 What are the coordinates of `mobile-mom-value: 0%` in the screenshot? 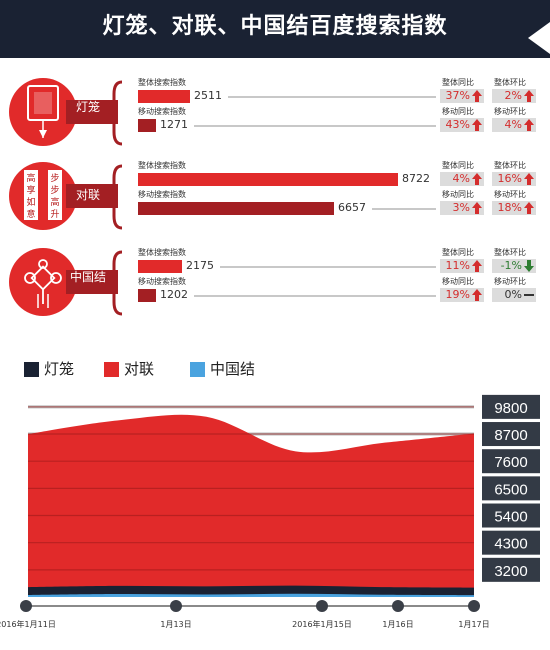 It's located at (513, 294).